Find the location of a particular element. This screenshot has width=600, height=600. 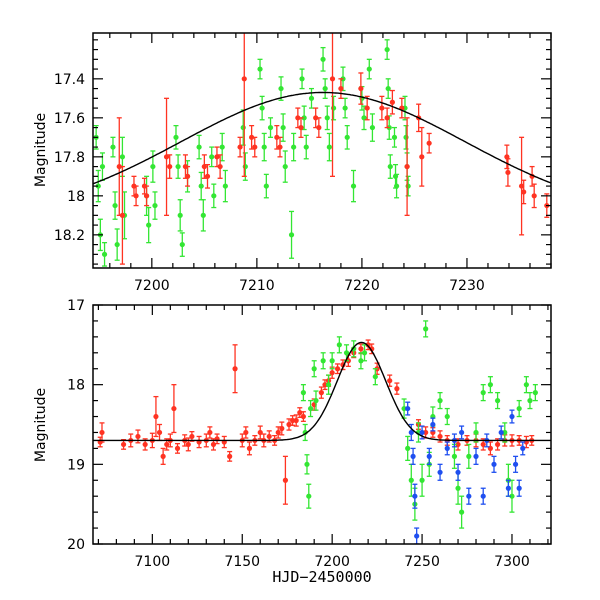

x-tick-label: 7100 is located at coordinates (153, 562).